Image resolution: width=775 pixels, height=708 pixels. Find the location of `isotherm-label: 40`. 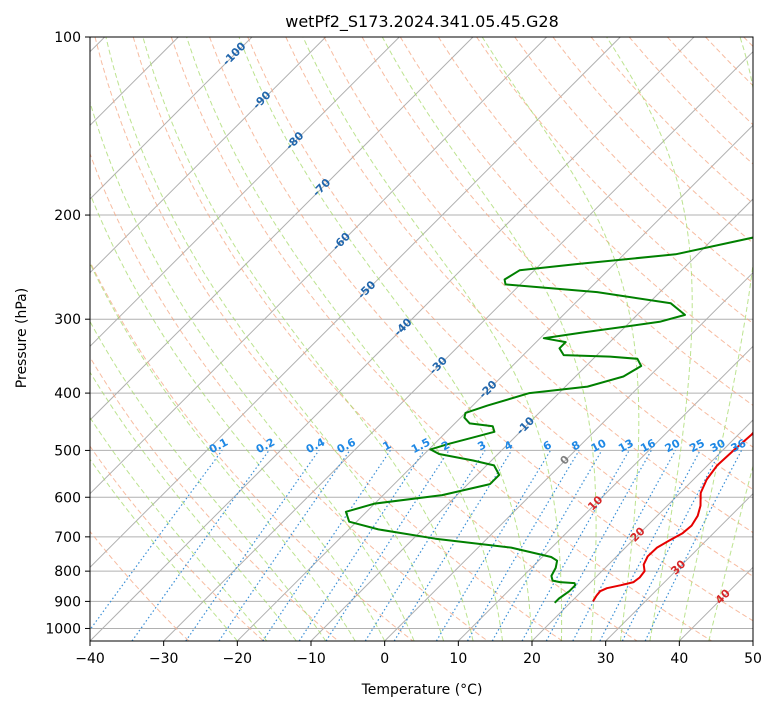

isotherm-label: 40 is located at coordinates (723, 596).